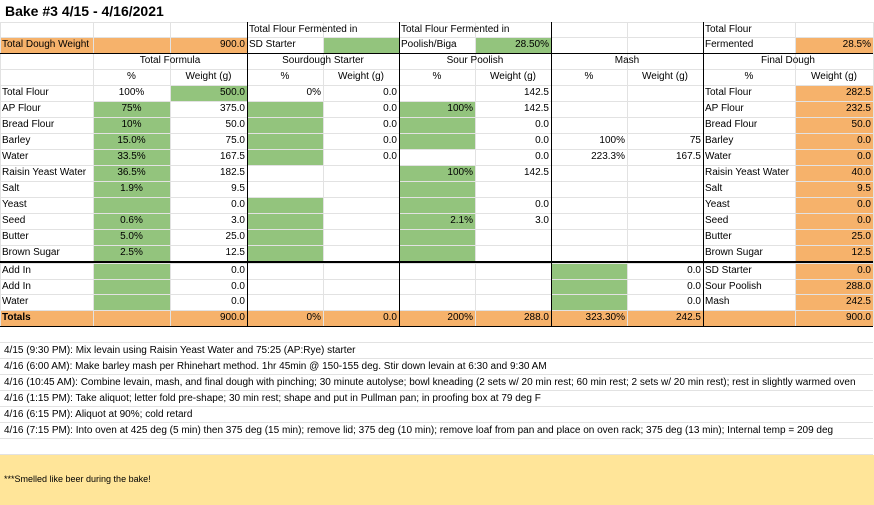  I want to click on cell: 50.0, so click(861, 124).